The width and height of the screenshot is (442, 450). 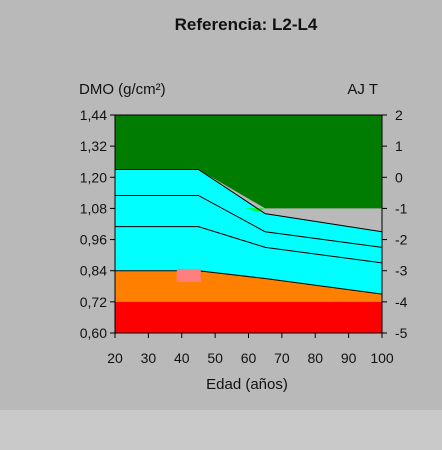 I want to click on y2-tick-label-5: -3, so click(x=401, y=271).